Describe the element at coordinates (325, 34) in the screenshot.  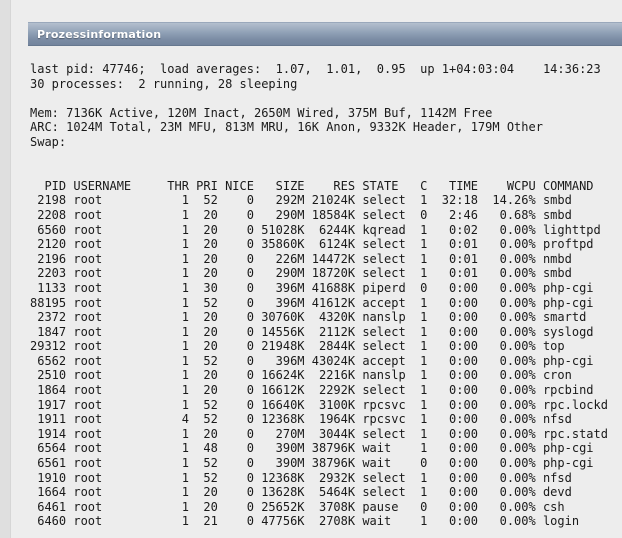
I see `panel-header: Prozessinformation` at that location.